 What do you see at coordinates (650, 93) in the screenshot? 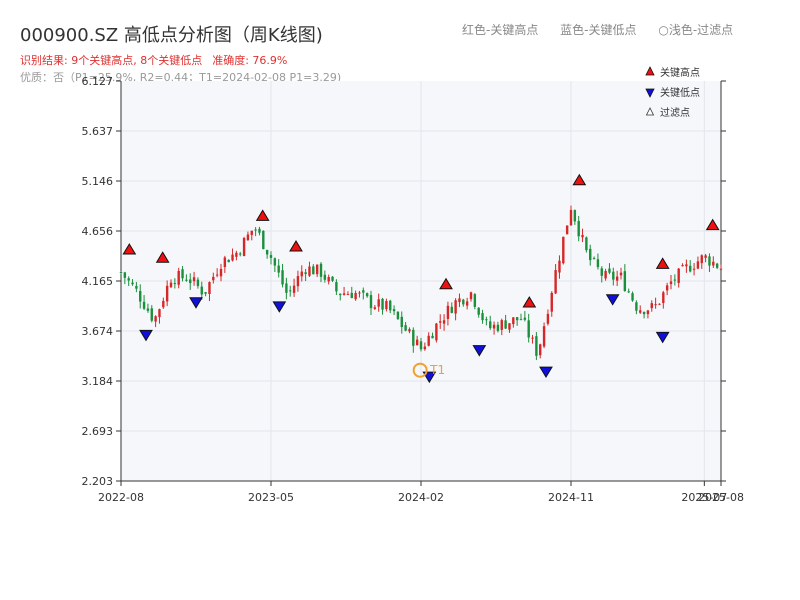
I see `legend-low-icon` at bounding box center [650, 93].